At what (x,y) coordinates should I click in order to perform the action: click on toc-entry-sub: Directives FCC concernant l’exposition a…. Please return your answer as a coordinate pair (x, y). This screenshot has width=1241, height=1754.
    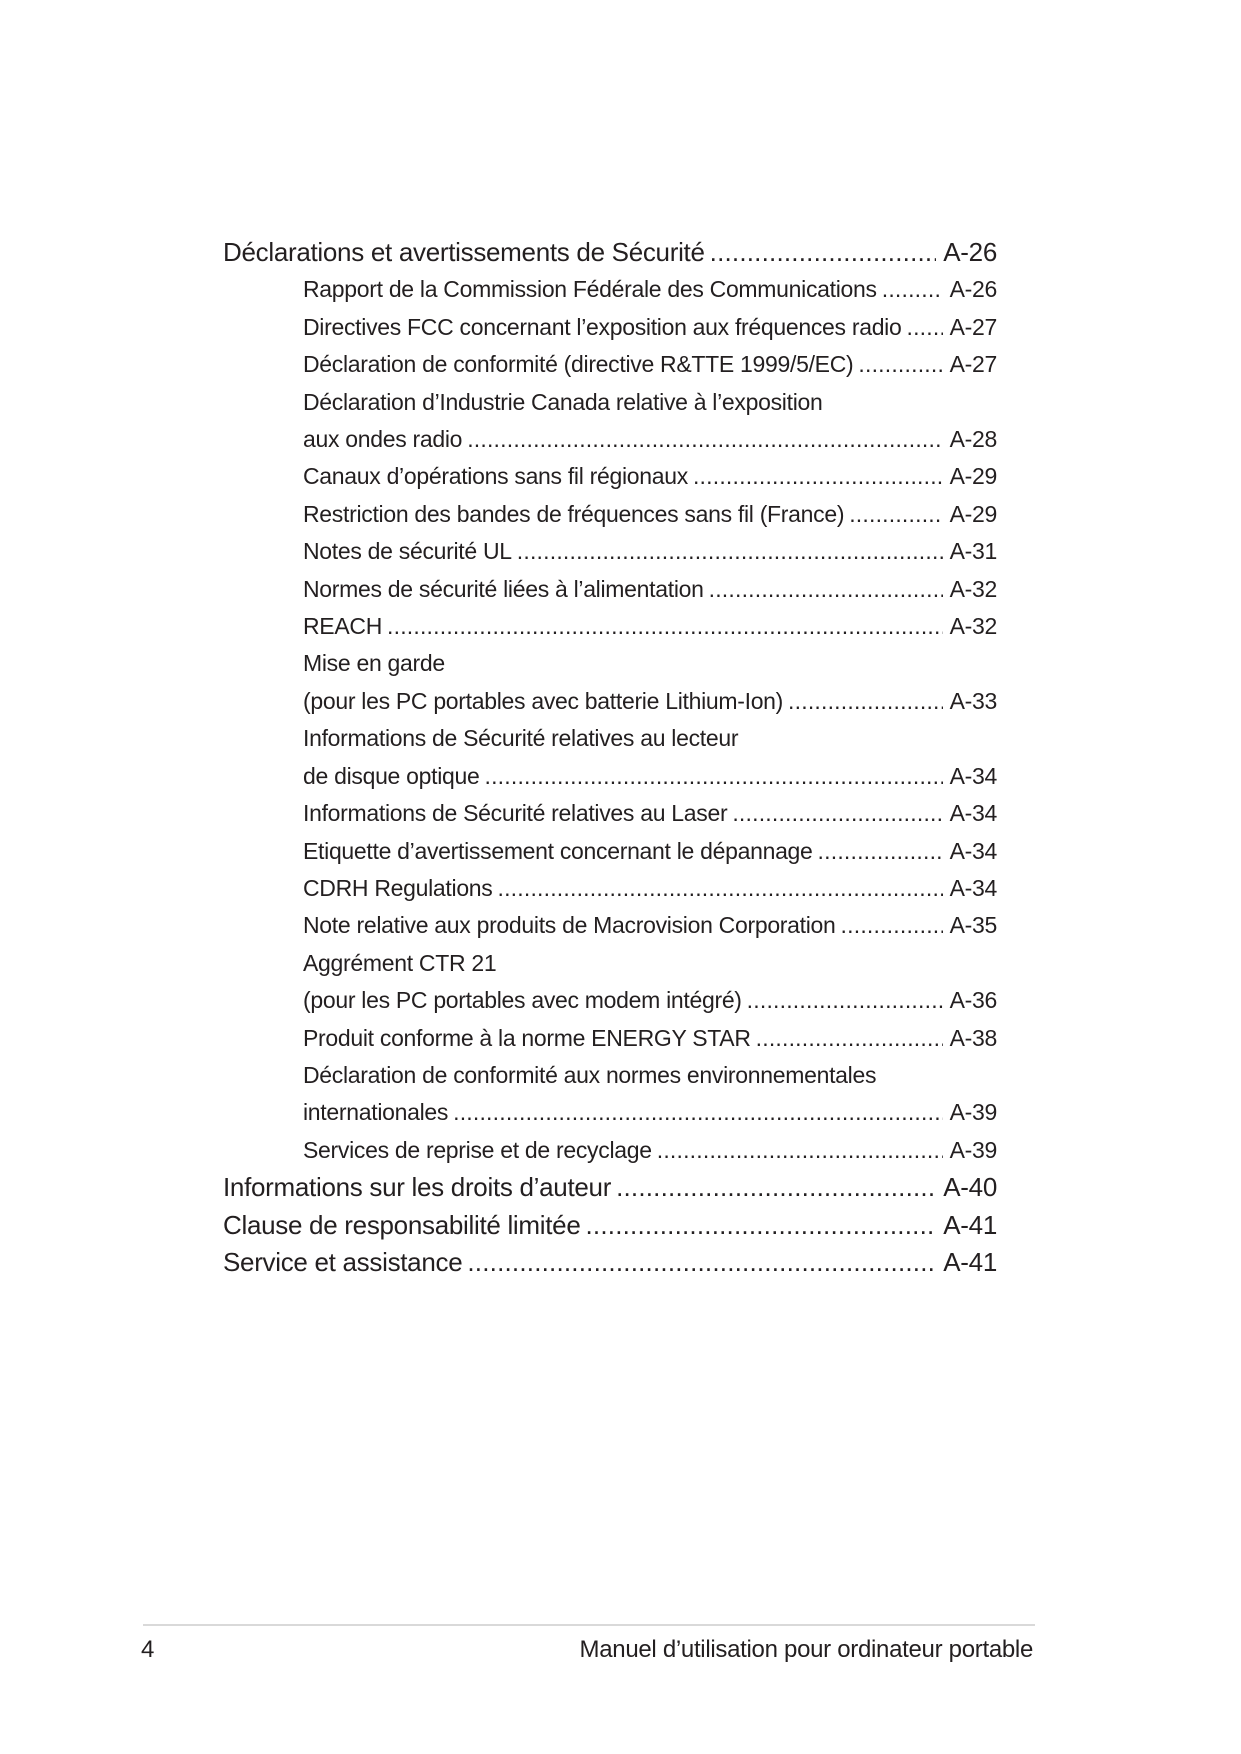
    Looking at the image, I should click on (650, 327).